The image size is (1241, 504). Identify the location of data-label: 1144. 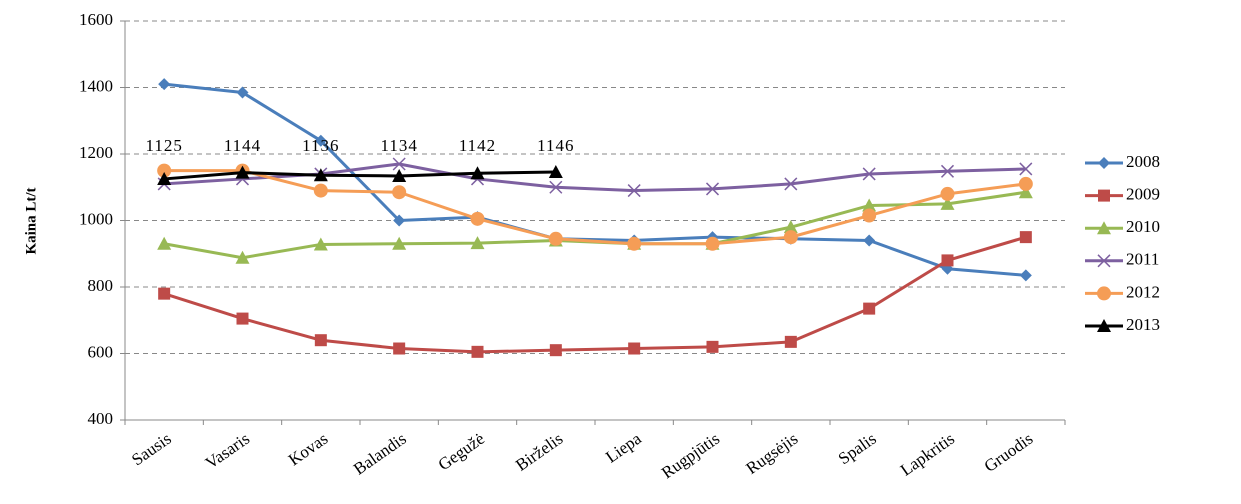
(242, 145).